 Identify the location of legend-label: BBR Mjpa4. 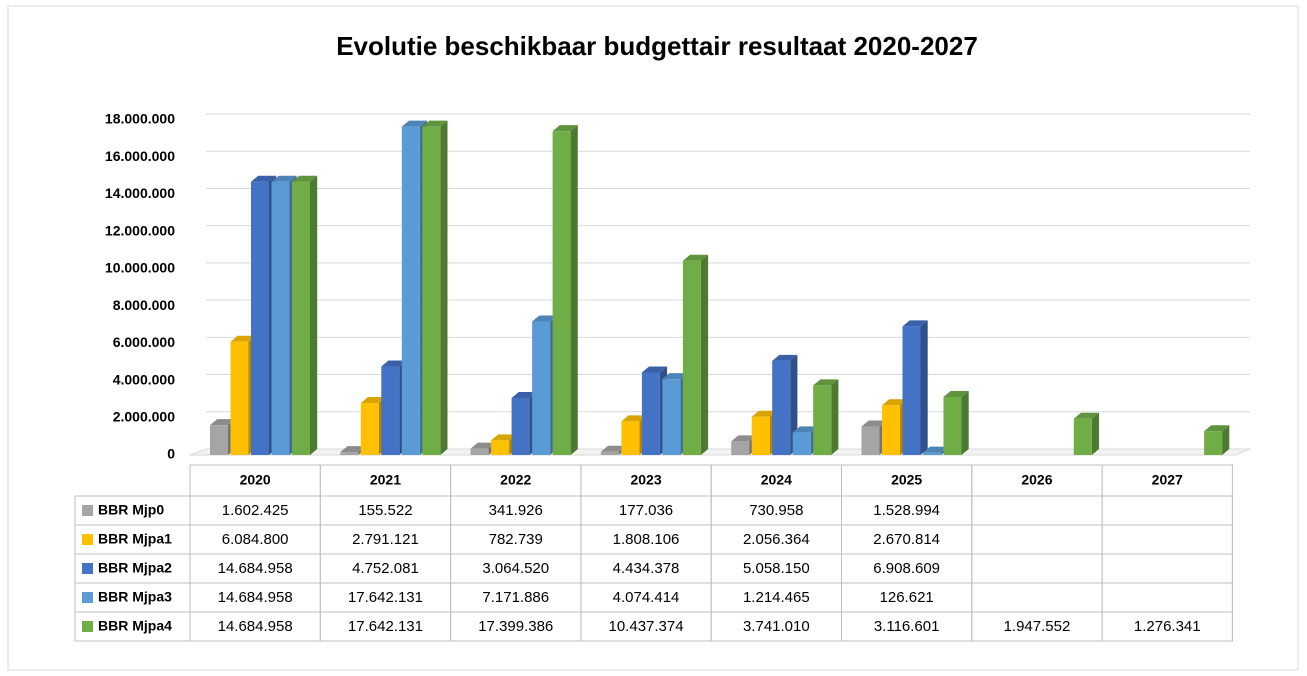
(135, 626).